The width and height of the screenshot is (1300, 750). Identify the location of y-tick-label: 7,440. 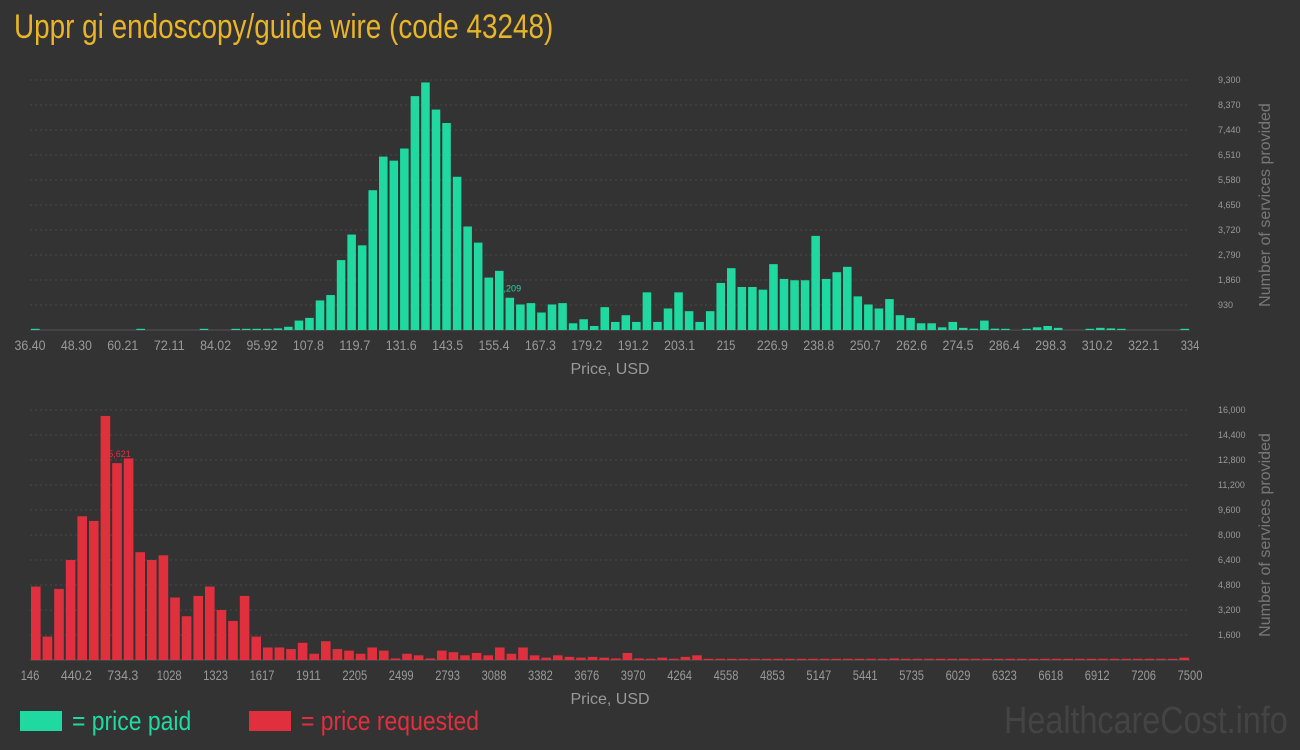
(1229, 130).